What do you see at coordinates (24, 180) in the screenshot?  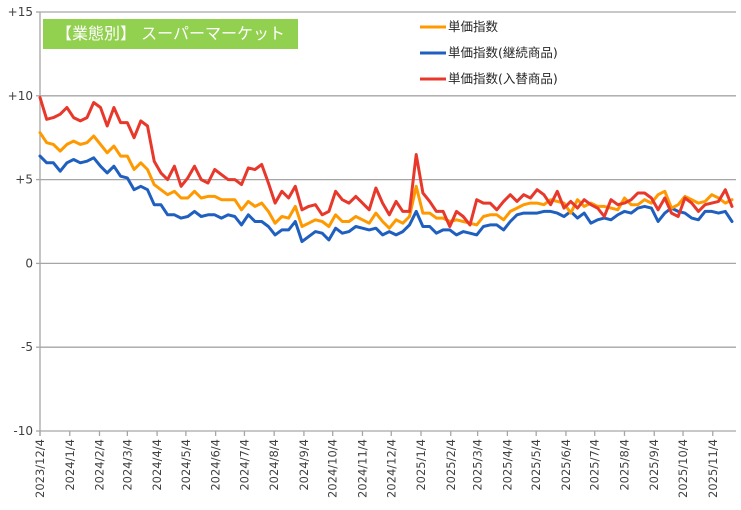 I see `y-tick-label: +5` at bounding box center [24, 180].